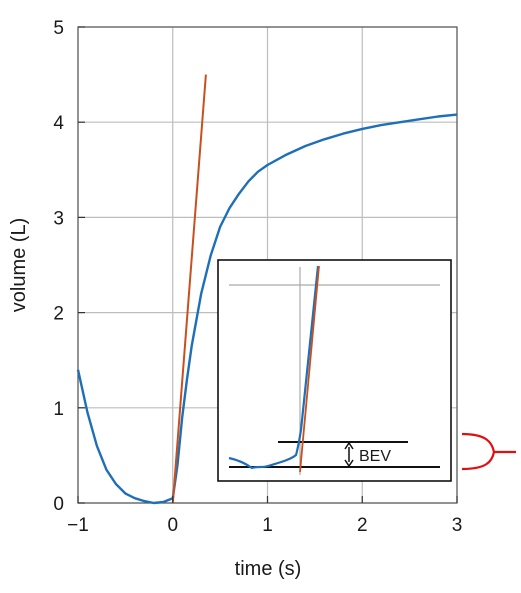 This screenshot has width=521, height=593. What do you see at coordinates (19, 265) in the screenshot?
I see `y-axis-label: volume (L)` at bounding box center [19, 265].